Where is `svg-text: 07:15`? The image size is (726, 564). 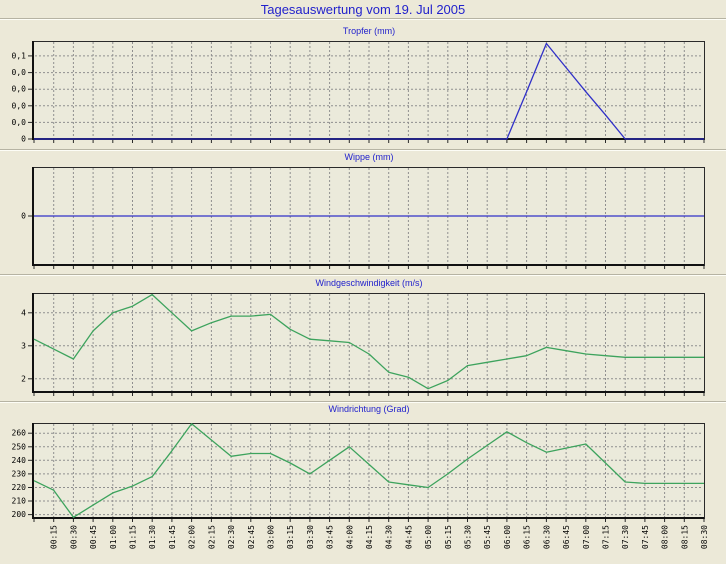 svg-text: 07:15 is located at coordinates (606, 537).